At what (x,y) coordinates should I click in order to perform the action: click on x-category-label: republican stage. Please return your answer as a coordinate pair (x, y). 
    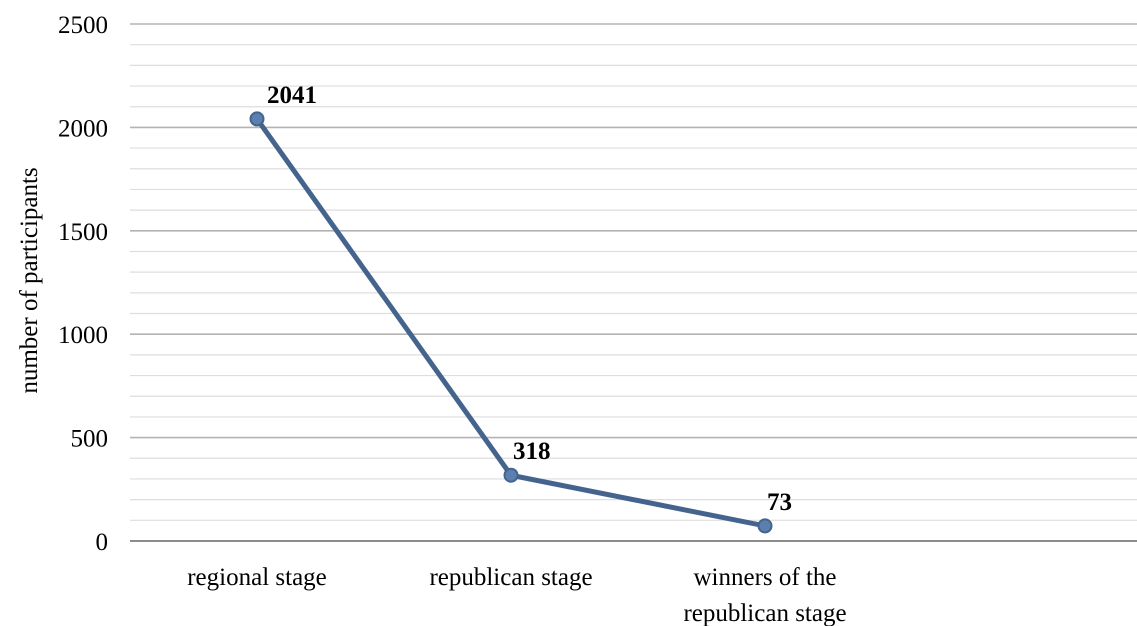
    Looking at the image, I should click on (510, 577).